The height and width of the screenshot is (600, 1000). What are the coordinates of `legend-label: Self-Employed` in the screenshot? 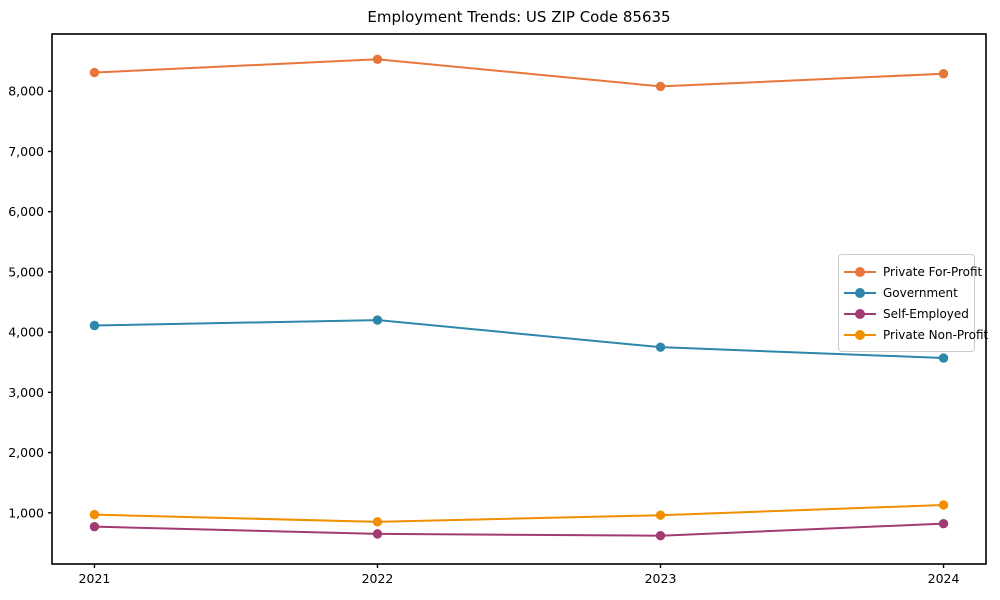 It's located at (926, 313).